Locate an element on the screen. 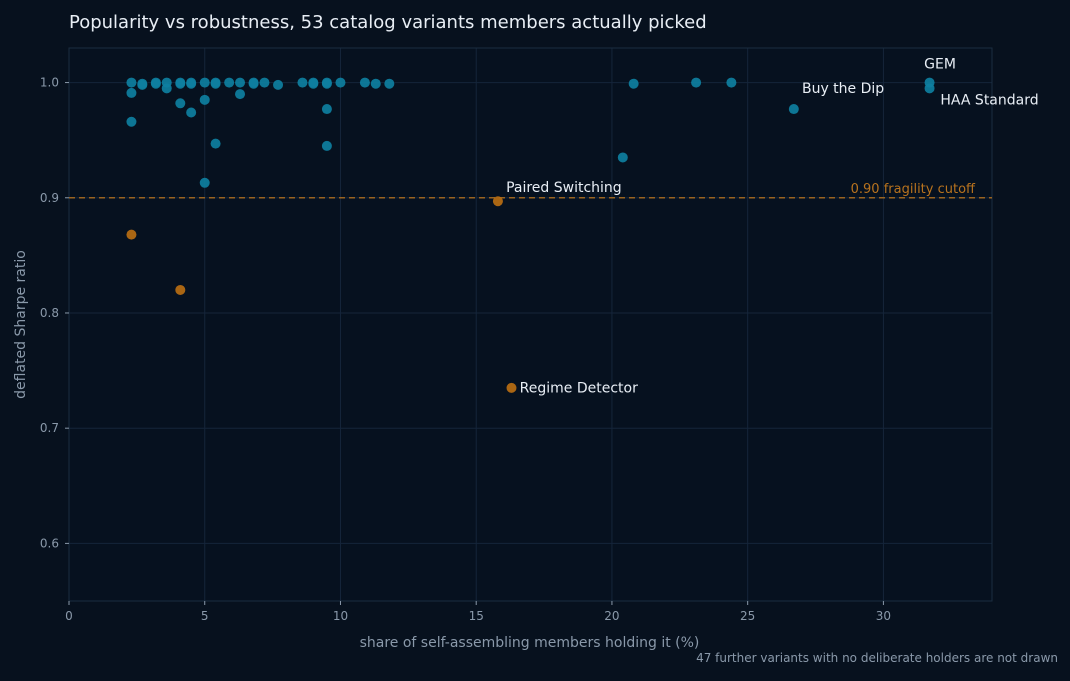  point-annotation: GEM is located at coordinates (940, 65).